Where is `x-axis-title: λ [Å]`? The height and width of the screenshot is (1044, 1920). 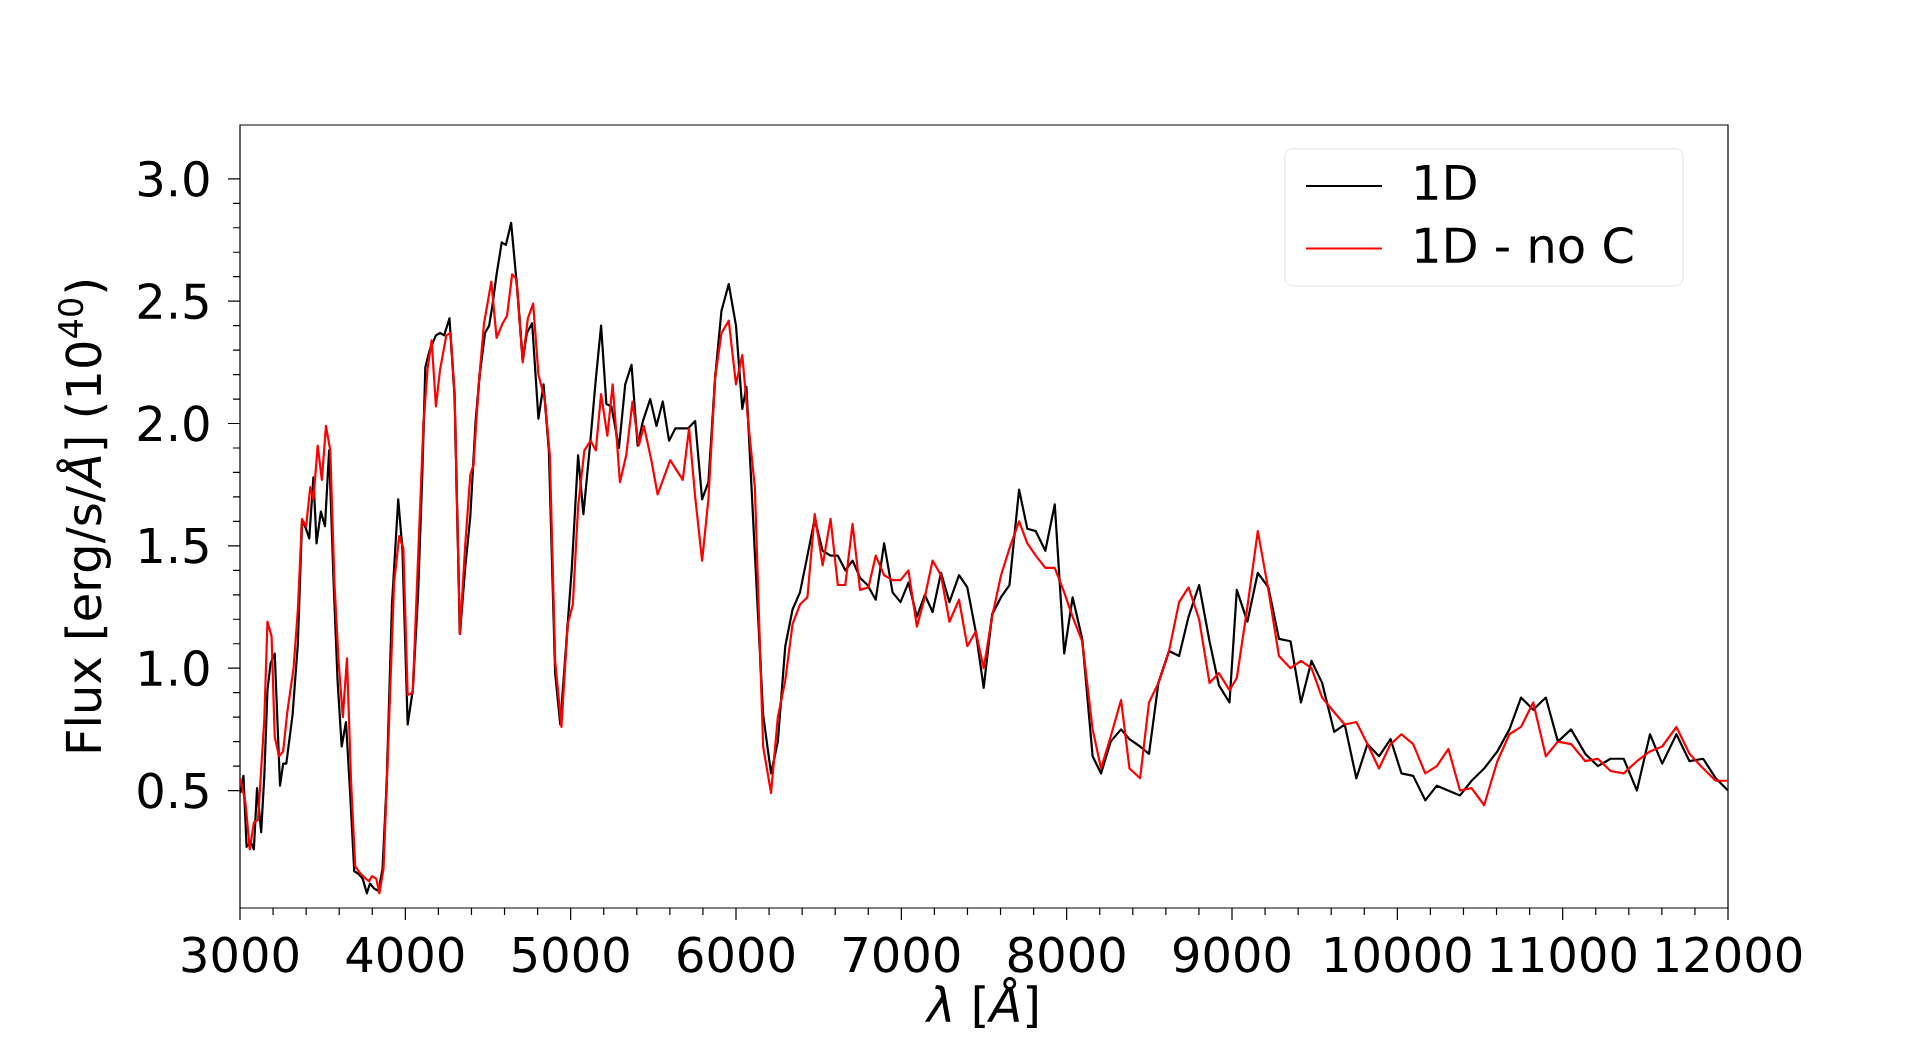
x-axis-title: λ [Å] is located at coordinates (980, 1002).